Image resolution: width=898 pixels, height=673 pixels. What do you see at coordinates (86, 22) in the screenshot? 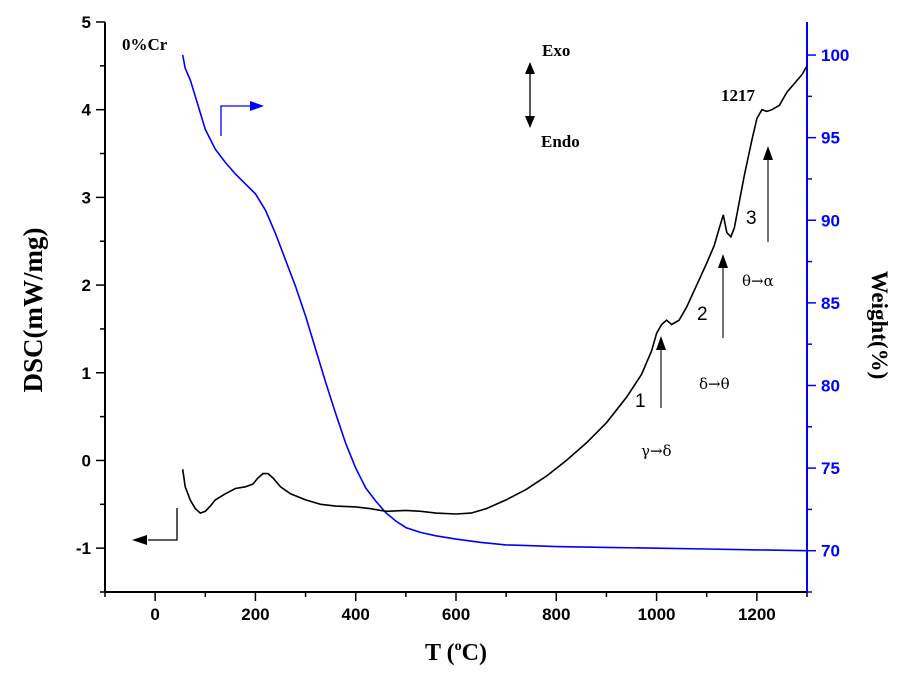
I see `y-left-tick-label: 5` at bounding box center [86, 22].